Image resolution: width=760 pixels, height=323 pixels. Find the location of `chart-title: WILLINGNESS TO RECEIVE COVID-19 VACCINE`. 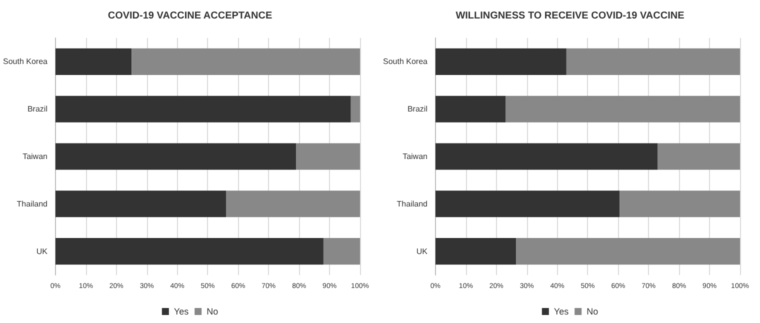

chart-title: WILLINGNESS TO RECEIVE COVID-19 VACCINE is located at coordinates (570, 16).